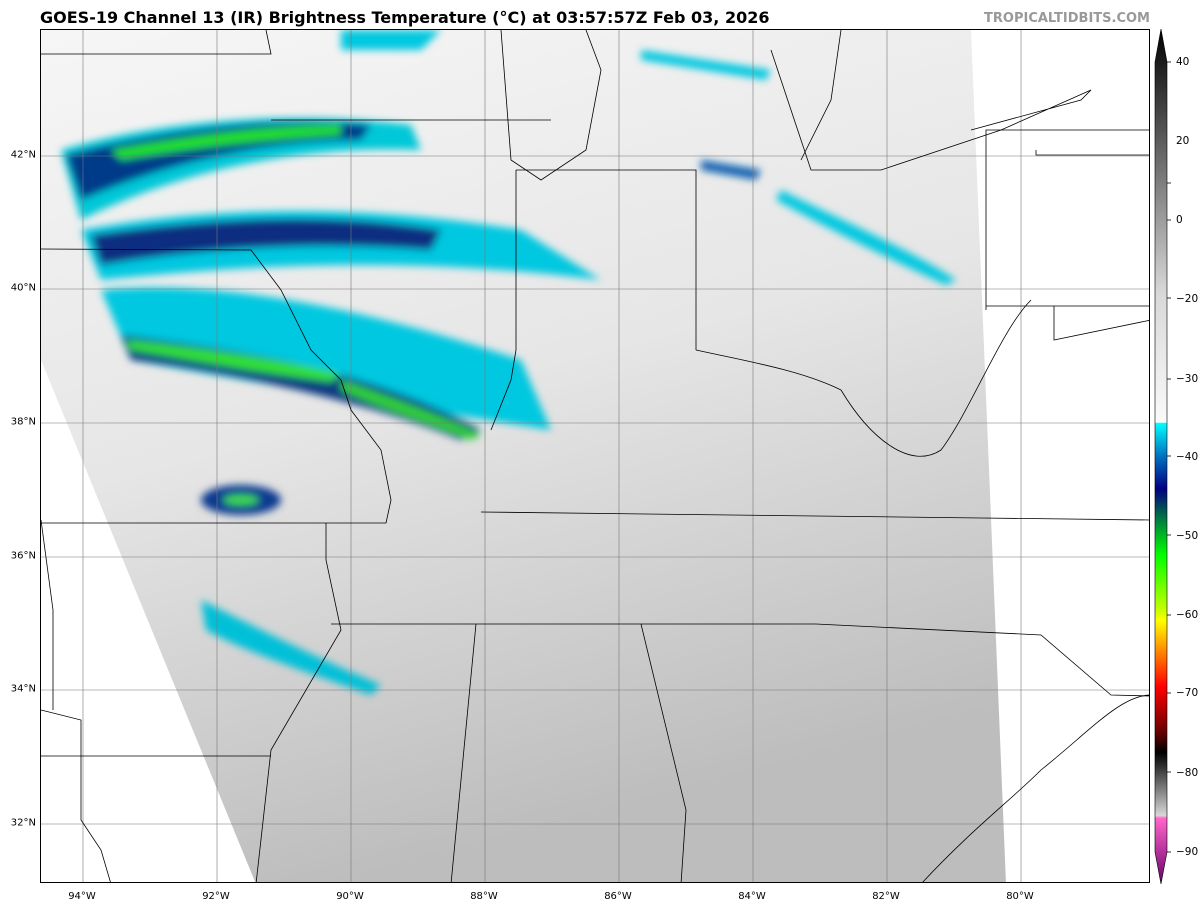 This screenshot has height=906, width=1200. Describe the element at coordinates (484, 896) in the screenshot. I see `lon-label: 88°W` at that location.